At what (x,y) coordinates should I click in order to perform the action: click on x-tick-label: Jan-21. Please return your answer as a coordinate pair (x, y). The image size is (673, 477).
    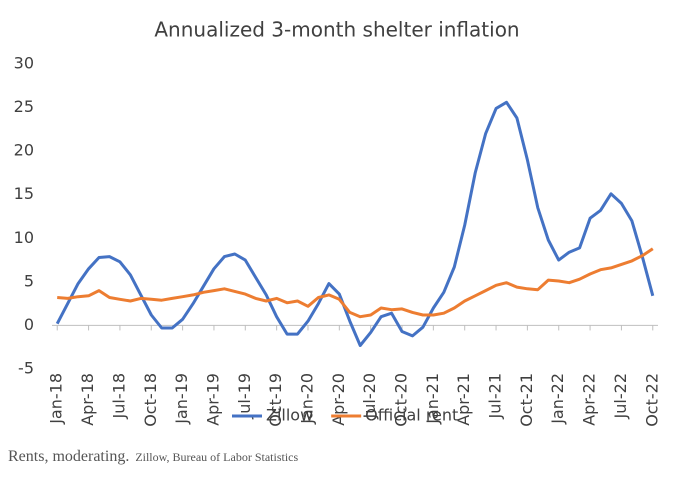
    Looking at the image, I should click on (432, 399).